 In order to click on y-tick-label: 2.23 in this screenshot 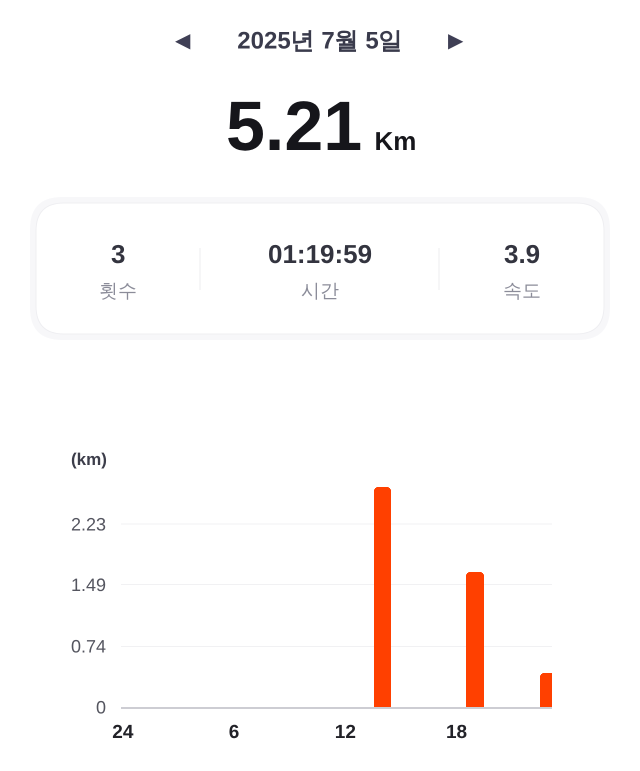, I will do `click(88, 524)`.